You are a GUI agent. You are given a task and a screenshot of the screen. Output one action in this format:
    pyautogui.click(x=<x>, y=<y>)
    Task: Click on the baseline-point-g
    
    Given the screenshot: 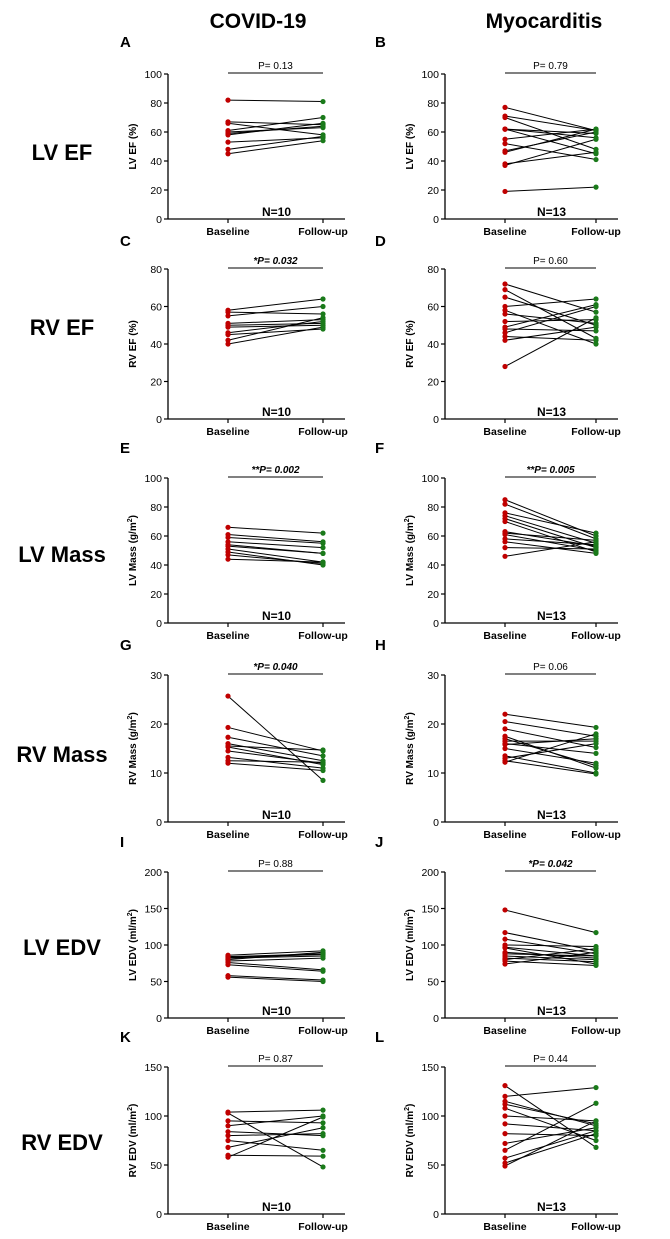 What is the action you would take?
    pyautogui.click(x=228, y=737)
    